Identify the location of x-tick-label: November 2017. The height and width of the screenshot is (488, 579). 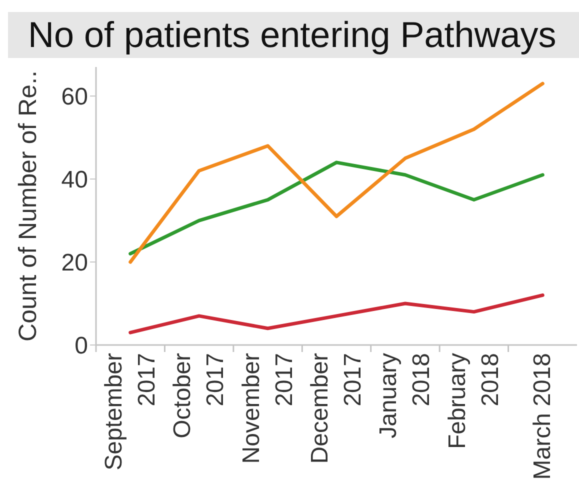
(268, 408).